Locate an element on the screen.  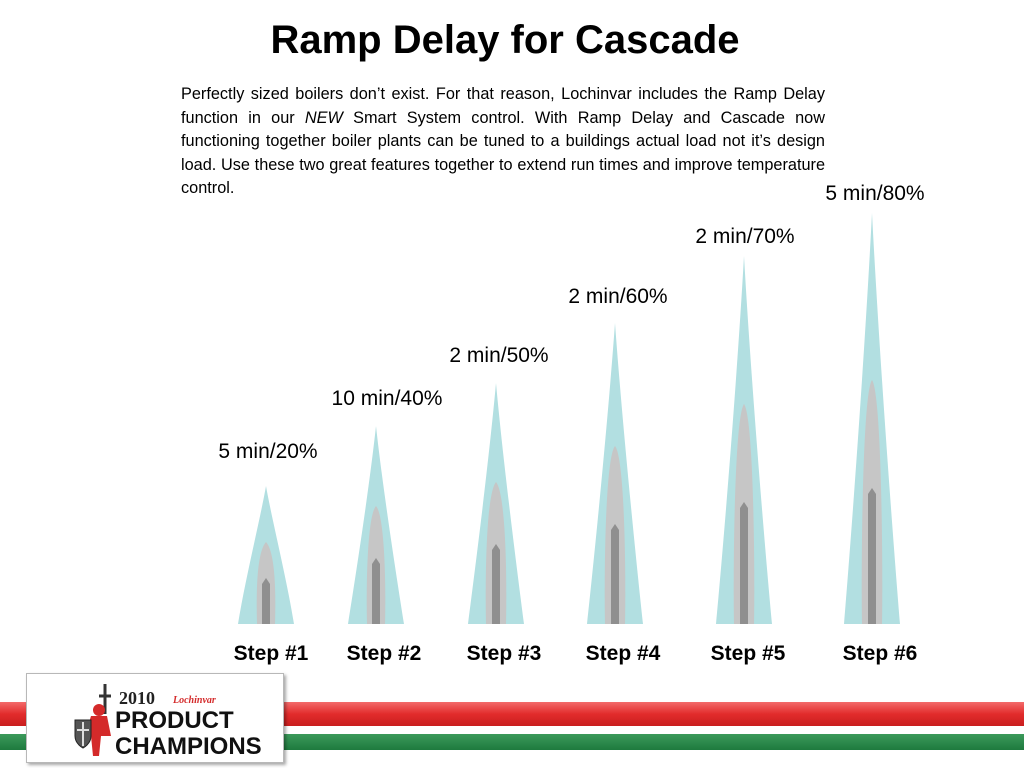
logo-year: 2010 is located at coordinates (137, 698).